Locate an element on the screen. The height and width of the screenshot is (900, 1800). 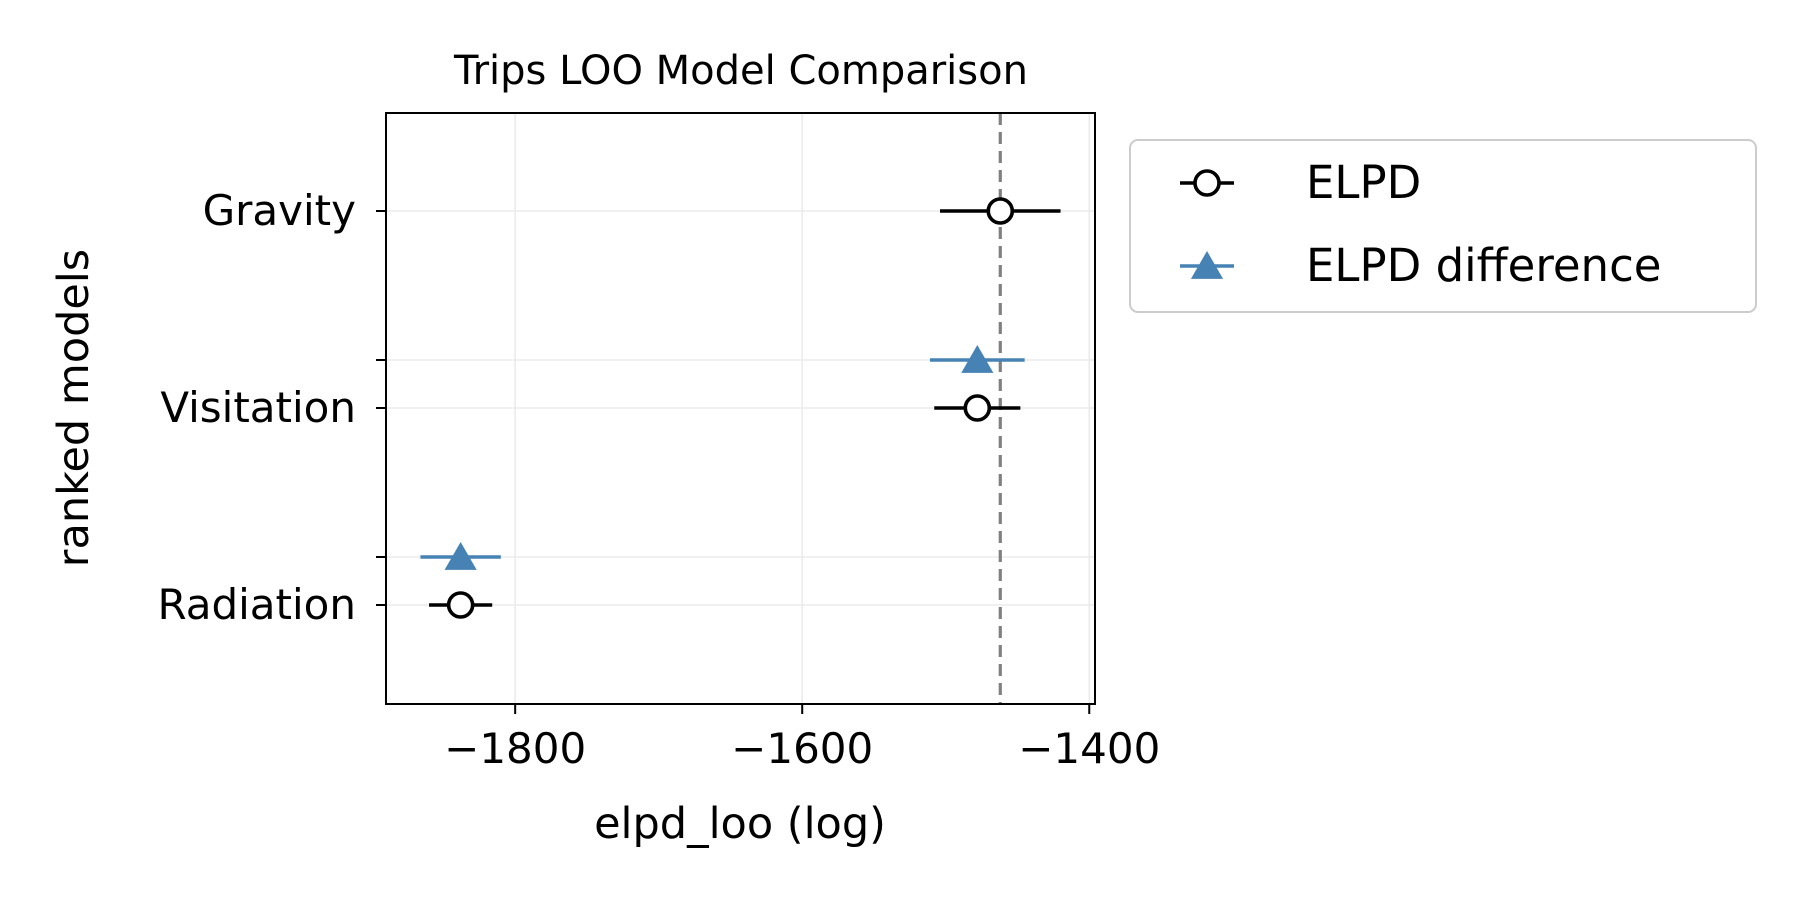
chart-title: Trips LOO Model Comparison is located at coordinates (740, 71).